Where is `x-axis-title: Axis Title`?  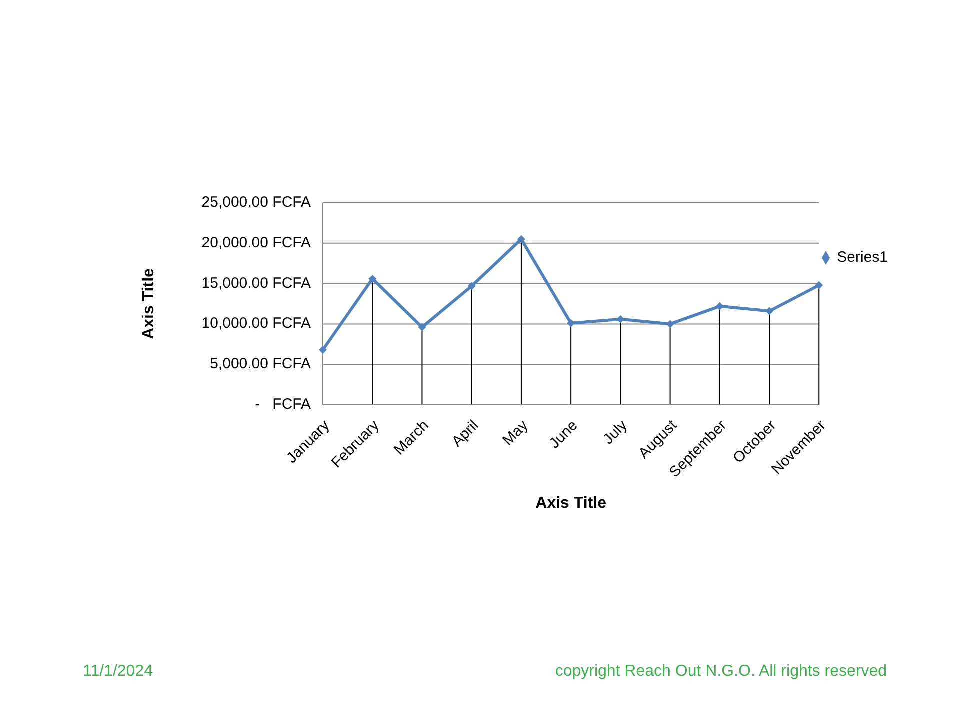
x-axis-title: Axis Title is located at coordinates (571, 503).